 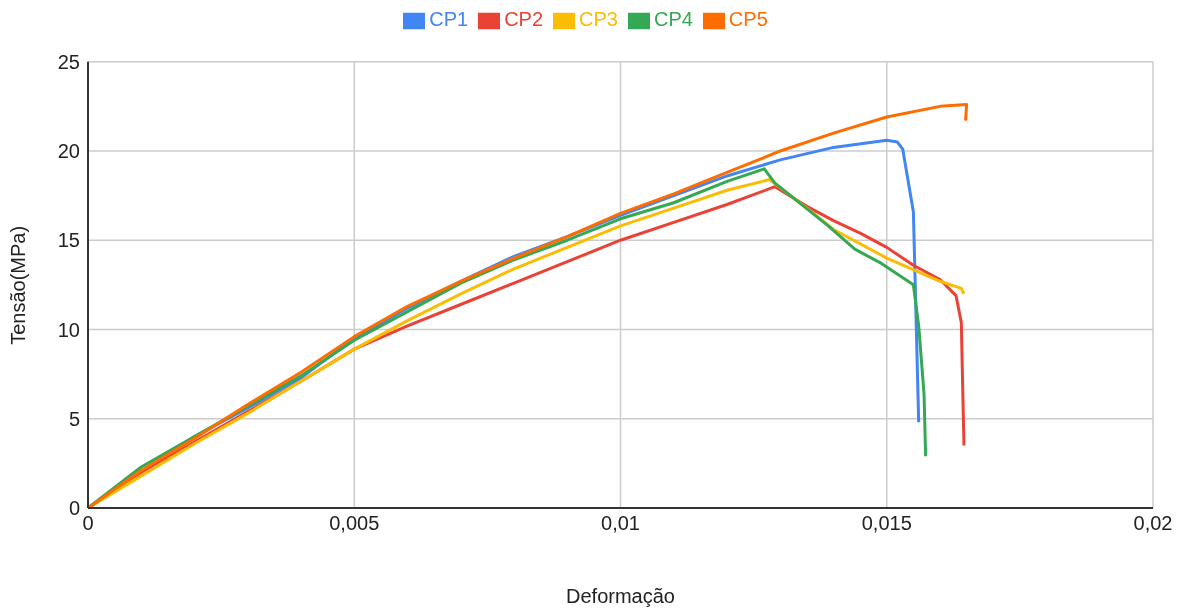 I want to click on y-tick-label: 15, so click(x=68, y=240).